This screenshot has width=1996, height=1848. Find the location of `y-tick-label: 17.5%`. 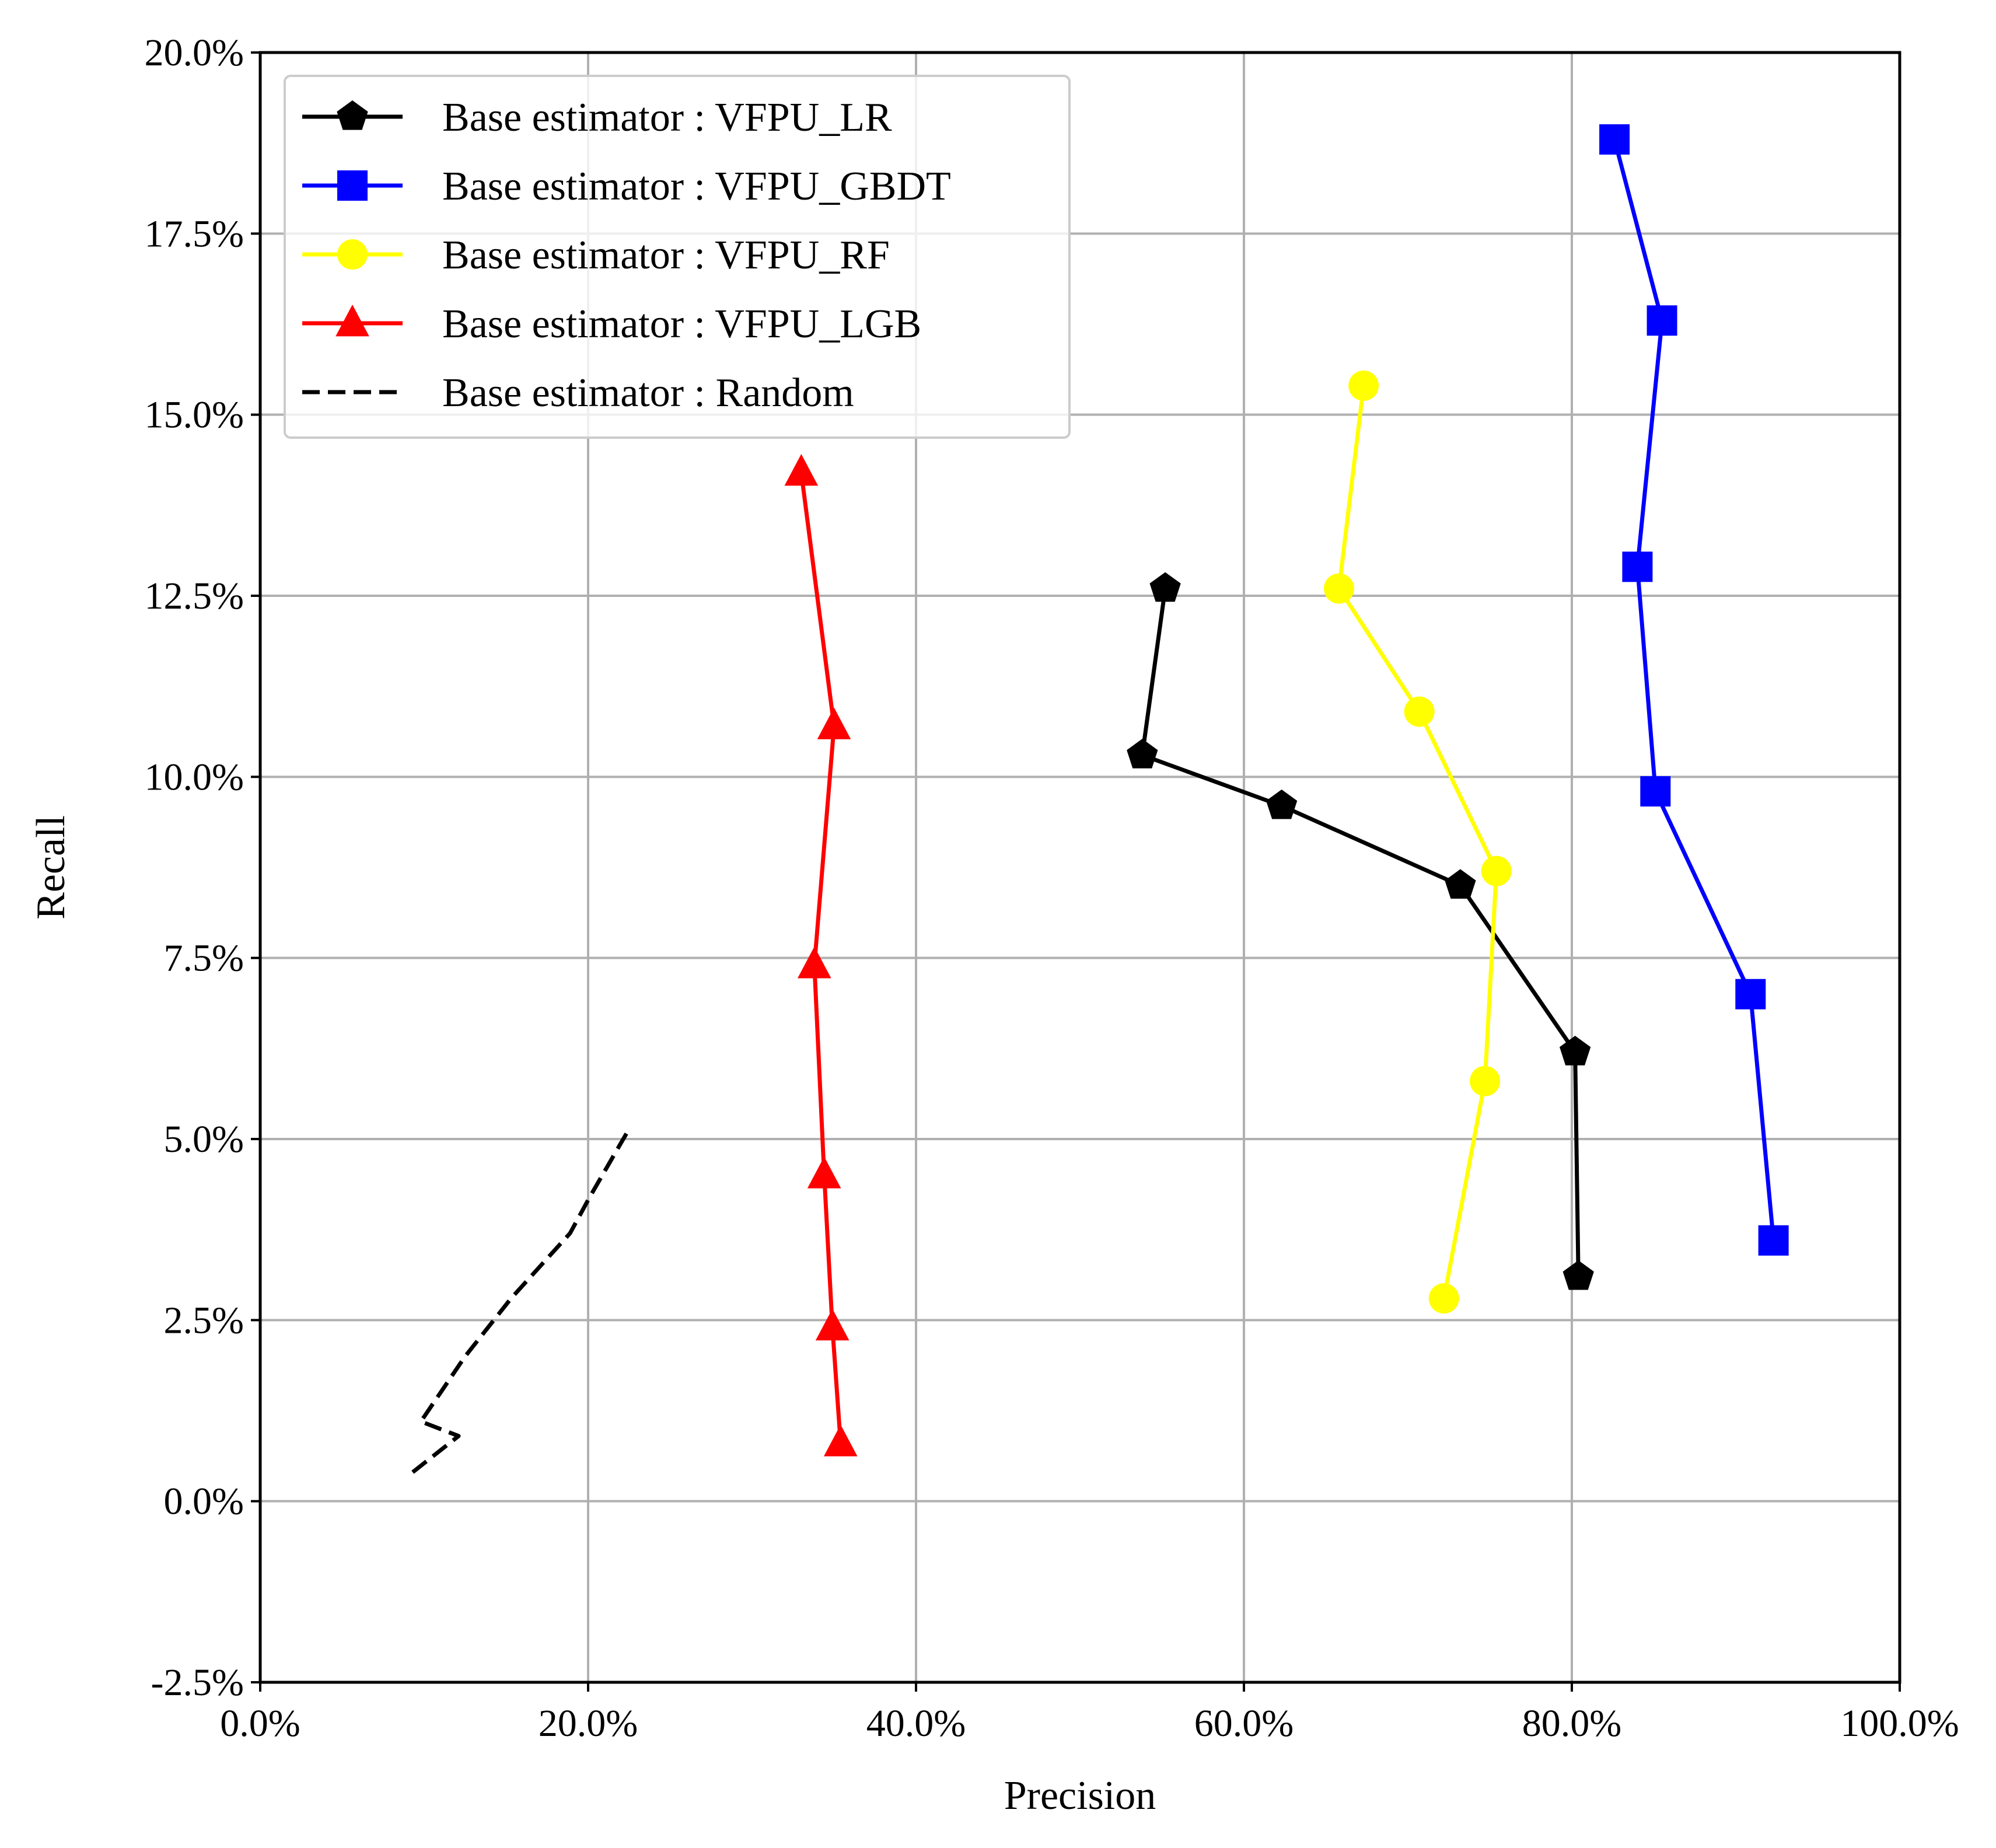

y-tick-label: 17.5% is located at coordinates (194, 233).